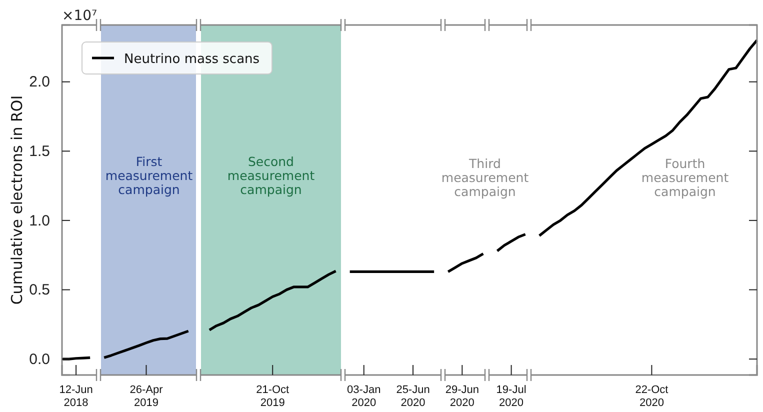  What do you see at coordinates (685, 177) in the screenshot?
I see `annotation: Fourth measurement campaign` at bounding box center [685, 177].